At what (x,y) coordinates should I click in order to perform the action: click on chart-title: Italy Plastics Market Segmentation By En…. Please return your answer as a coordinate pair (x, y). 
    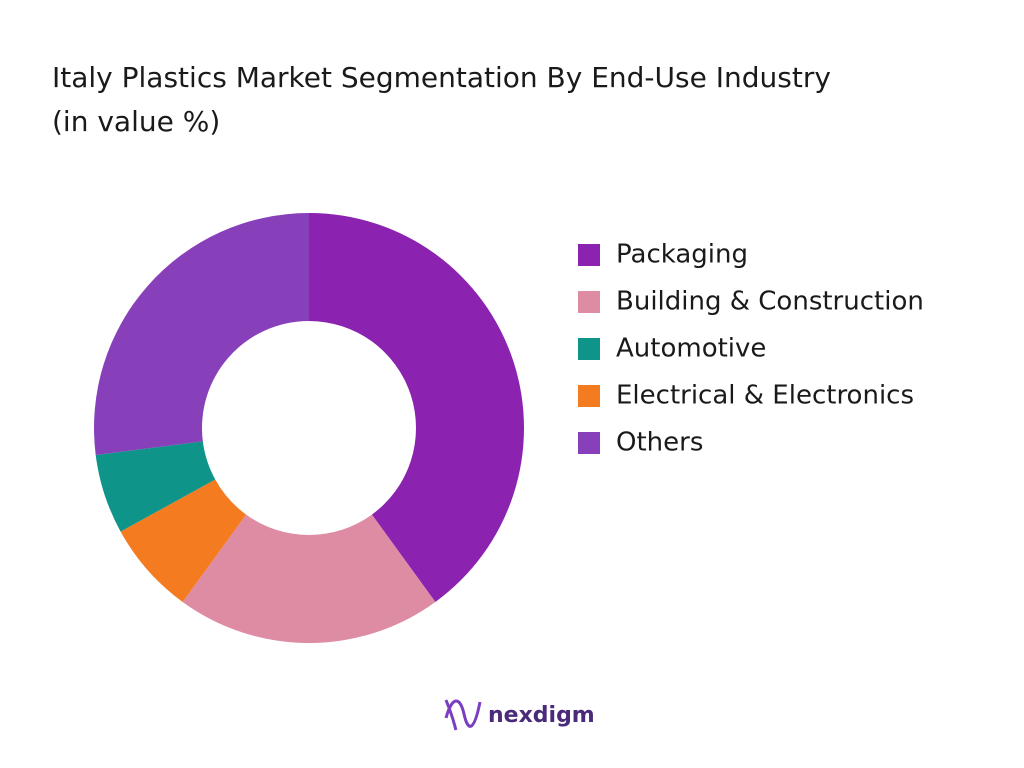
    Looking at the image, I should click on (441, 99).